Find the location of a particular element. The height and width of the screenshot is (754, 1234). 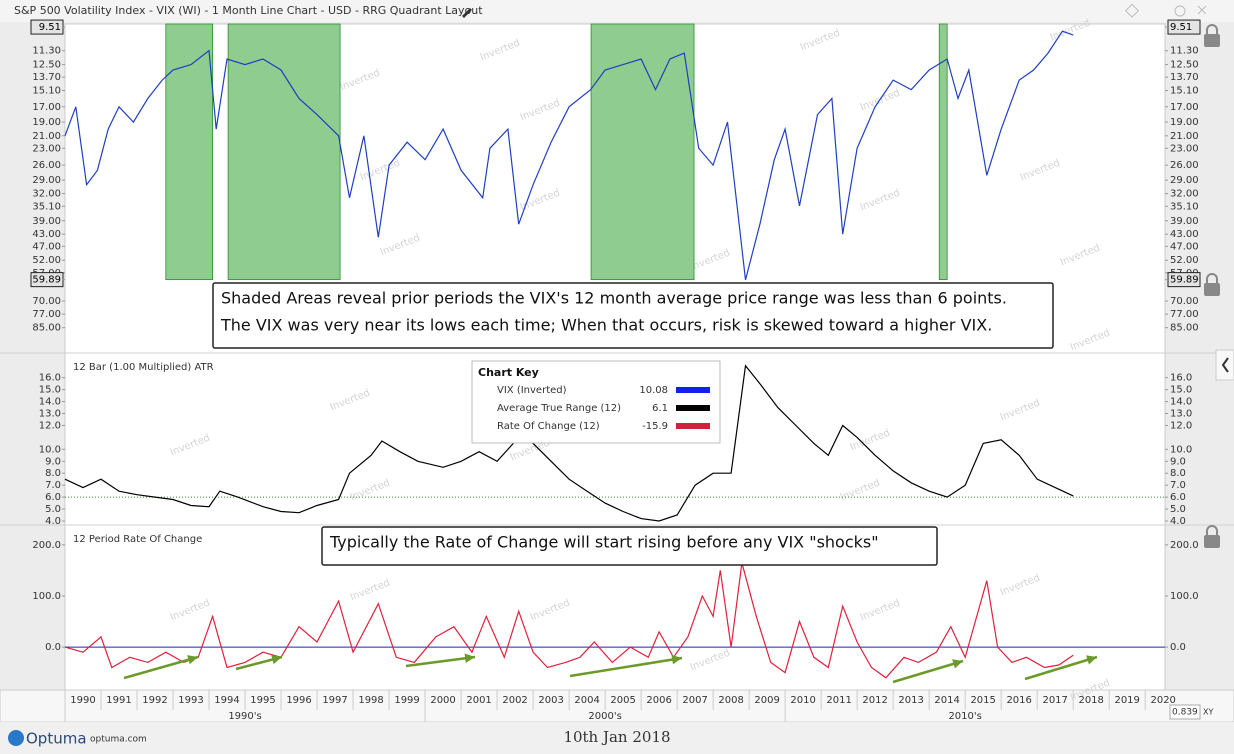

legend-swatch is located at coordinates (693, 408).